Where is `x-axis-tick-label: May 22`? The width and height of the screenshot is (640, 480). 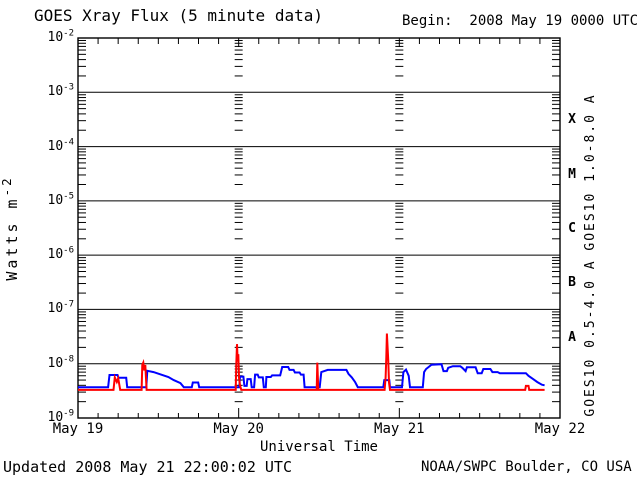
x-axis-tick-label: May 22 is located at coordinates (560, 429).